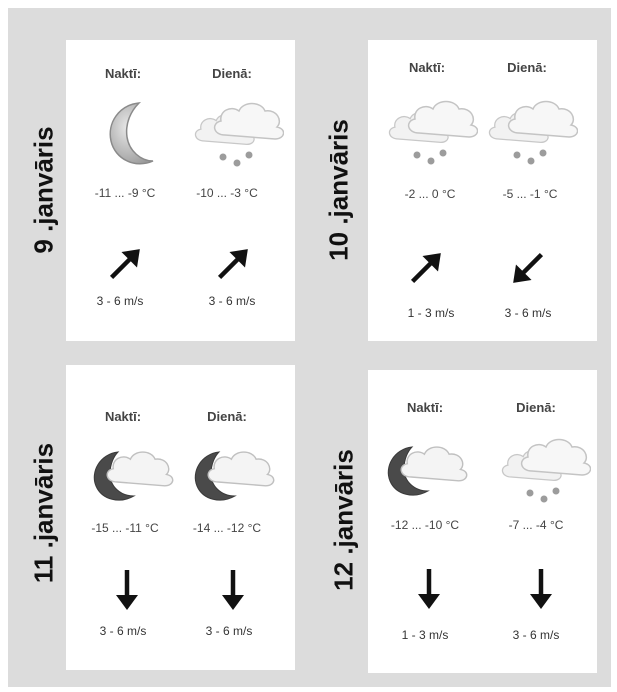 Image resolution: width=617 pixels, height=692 pixels. I want to click on day-temperature: -10 ... -3 °C, so click(227, 193).